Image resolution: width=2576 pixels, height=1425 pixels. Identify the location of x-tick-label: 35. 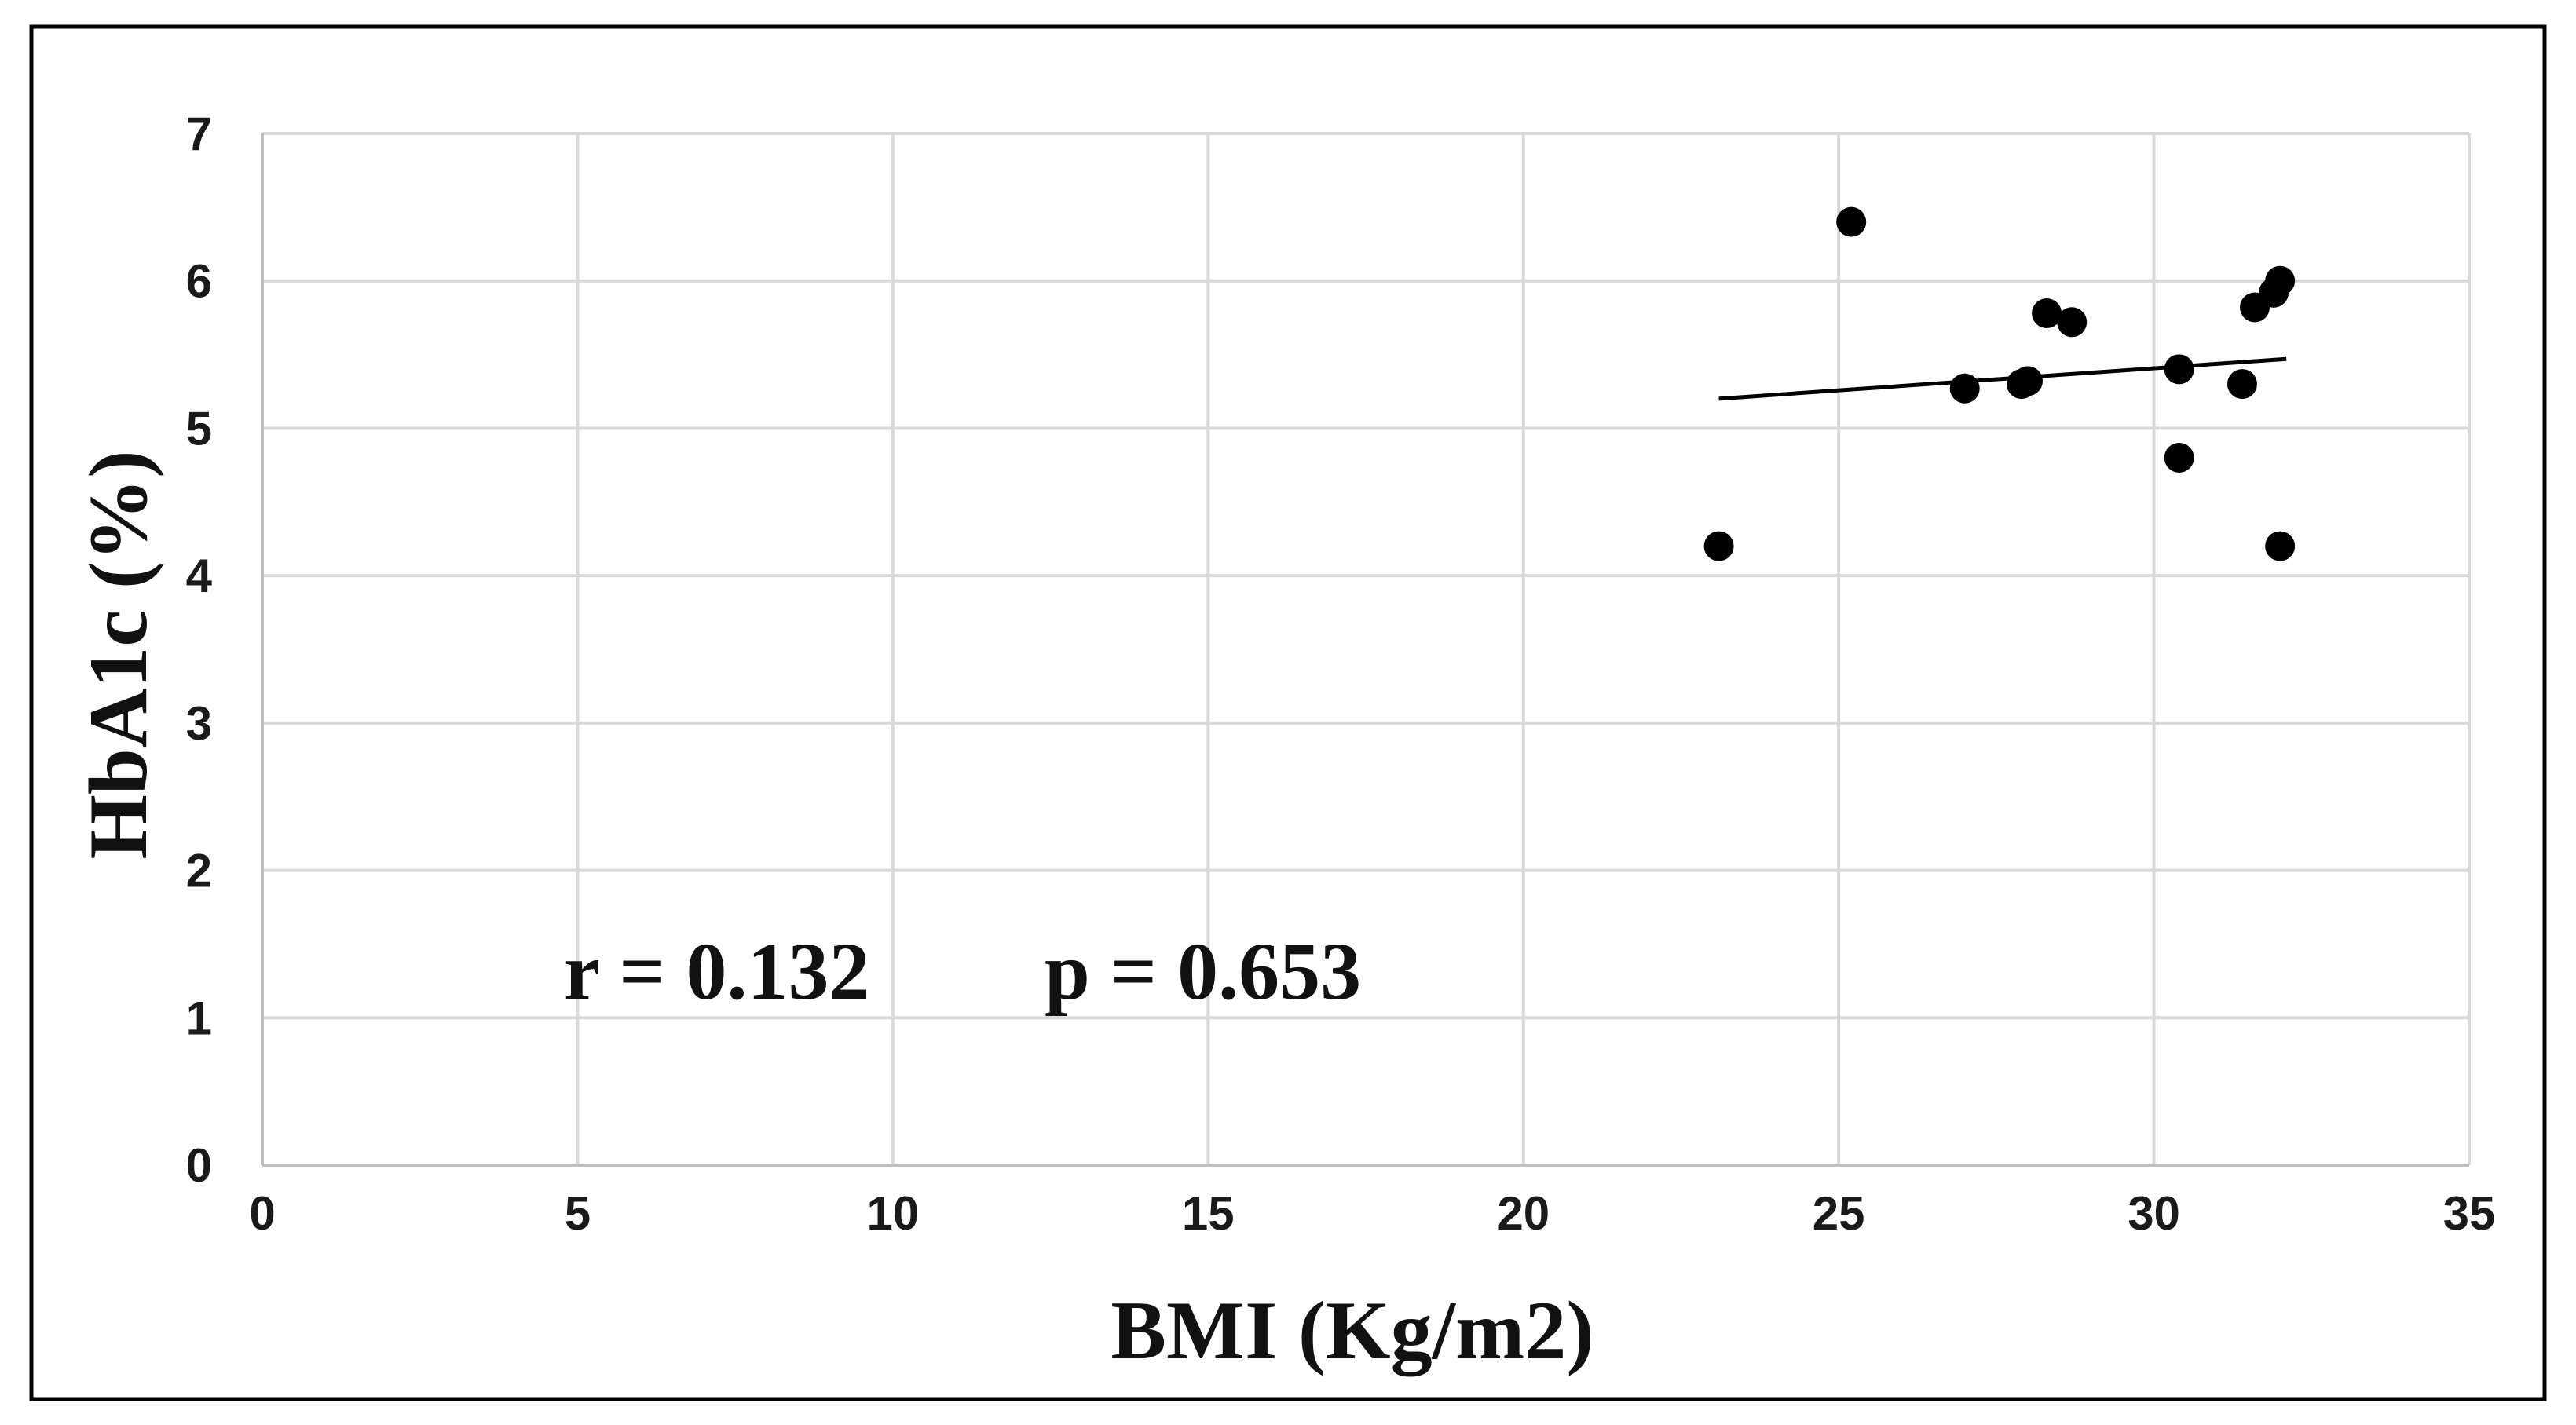
(2469, 1213).